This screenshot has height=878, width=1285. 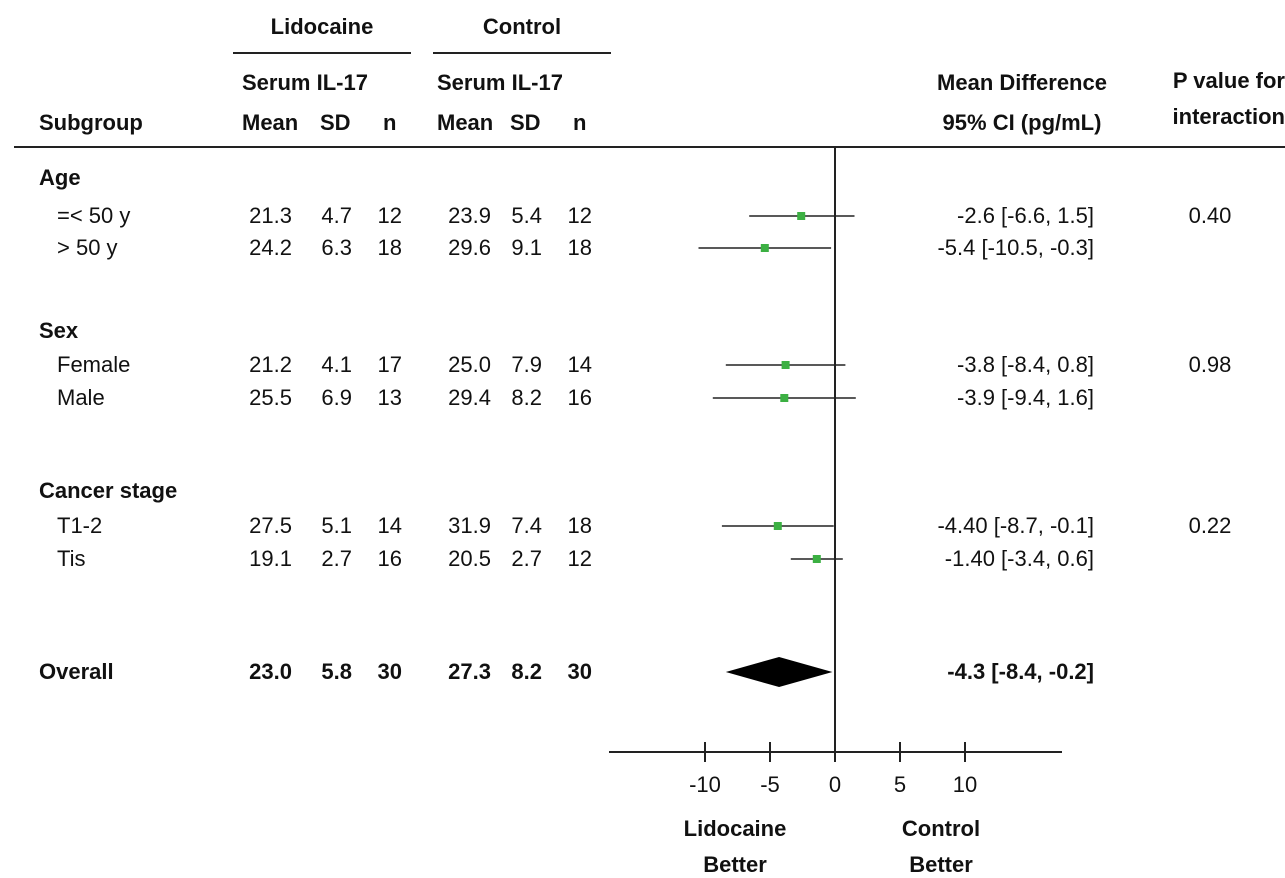 What do you see at coordinates (389, 525) in the screenshot?
I see `lido-n-cell: 14` at bounding box center [389, 525].